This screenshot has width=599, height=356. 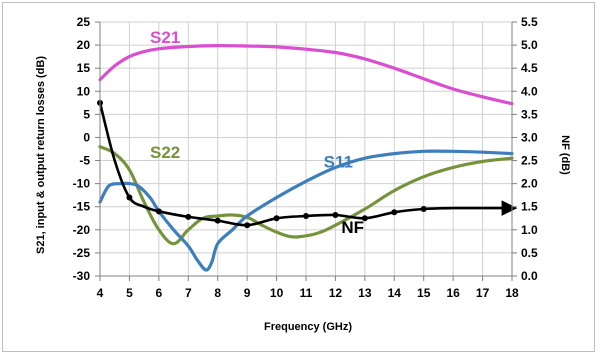 What do you see at coordinates (84, 22) in the screenshot?
I see `y-left-tick-label: 25` at bounding box center [84, 22].